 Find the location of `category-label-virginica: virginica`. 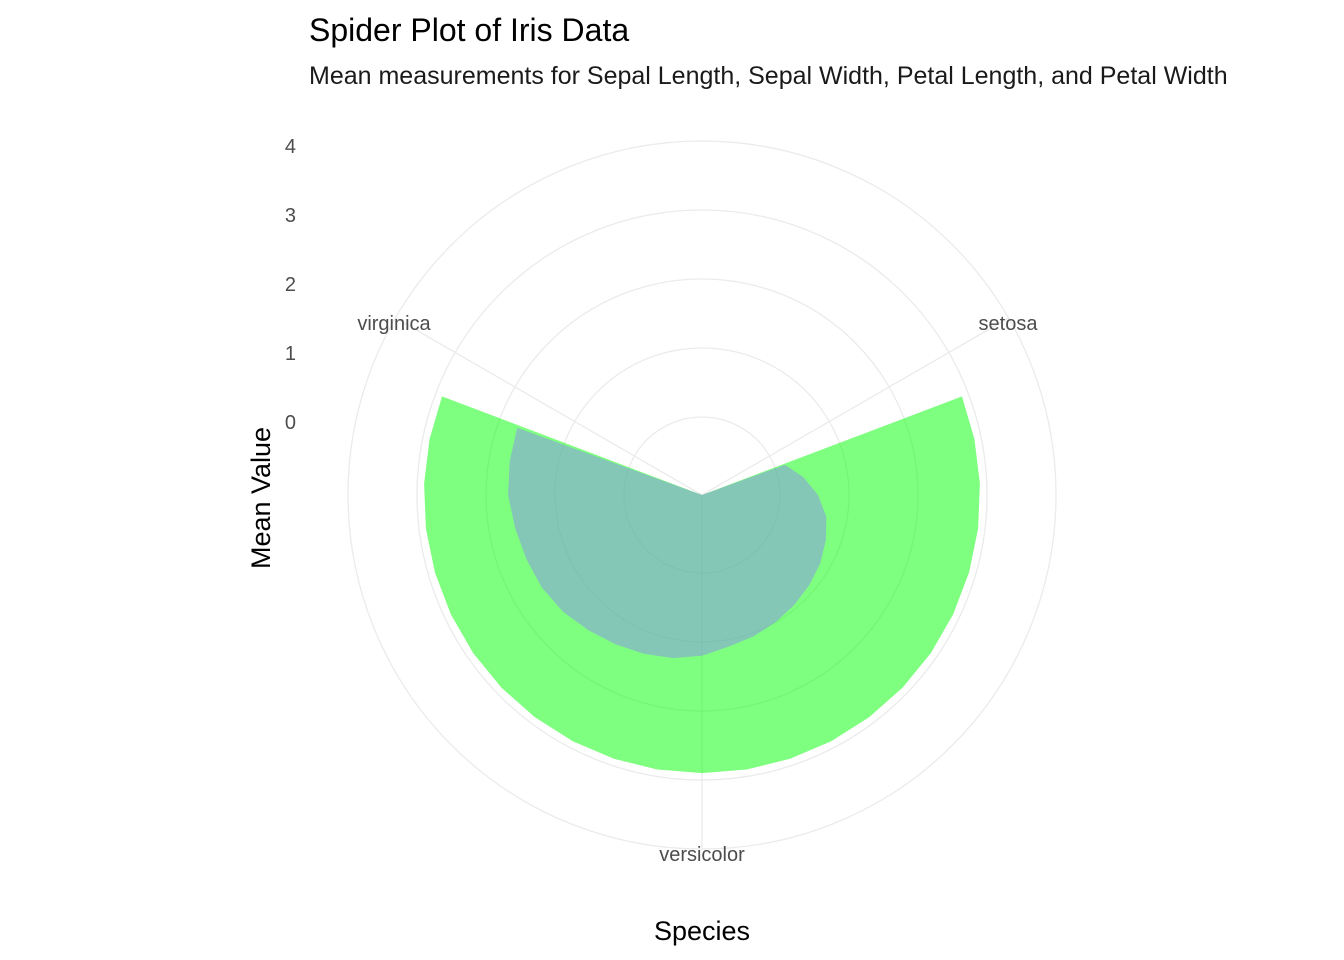

category-label-virginica: virginica is located at coordinates (394, 324).